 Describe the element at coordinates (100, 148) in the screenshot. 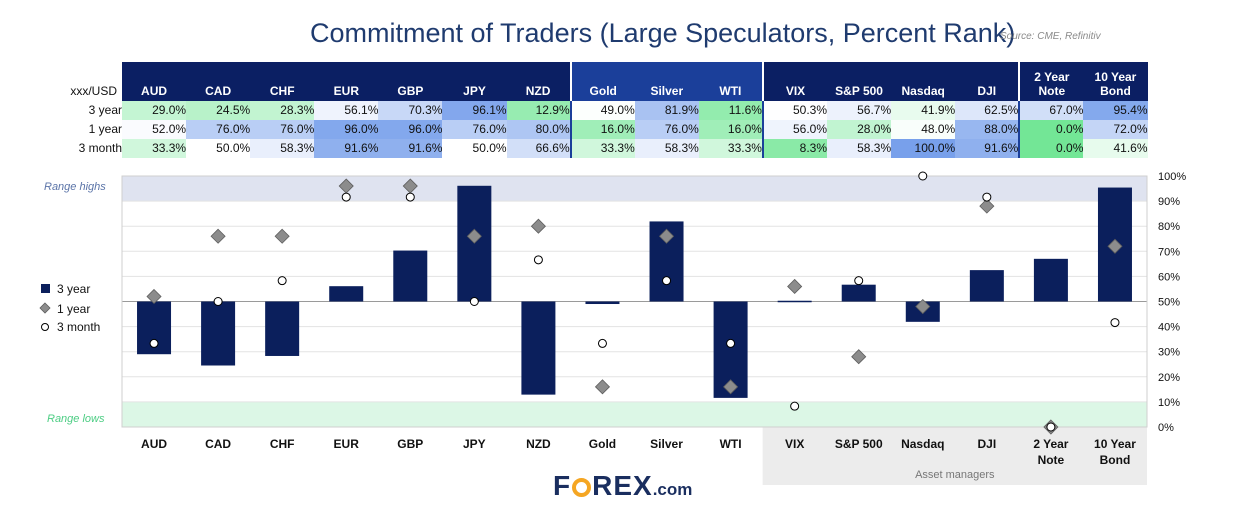

I see `row-label: 3 month` at that location.